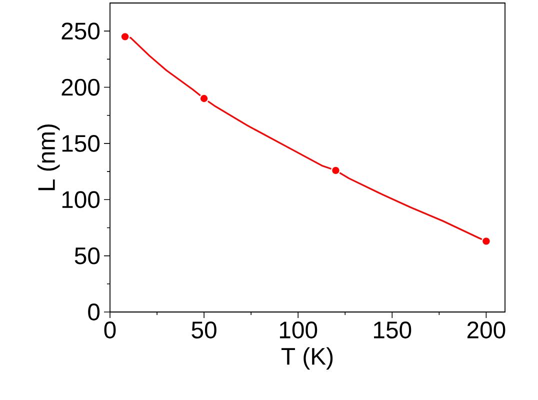  I want to click on x-axis-title: T (K), so click(307, 358).